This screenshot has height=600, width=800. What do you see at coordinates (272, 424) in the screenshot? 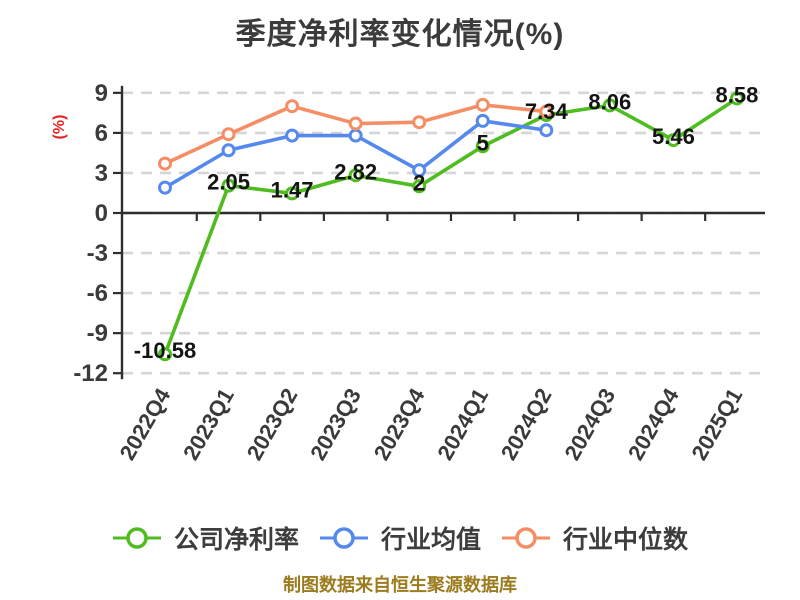
I see `x-tick-label: 2023Q2` at bounding box center [272, 424].